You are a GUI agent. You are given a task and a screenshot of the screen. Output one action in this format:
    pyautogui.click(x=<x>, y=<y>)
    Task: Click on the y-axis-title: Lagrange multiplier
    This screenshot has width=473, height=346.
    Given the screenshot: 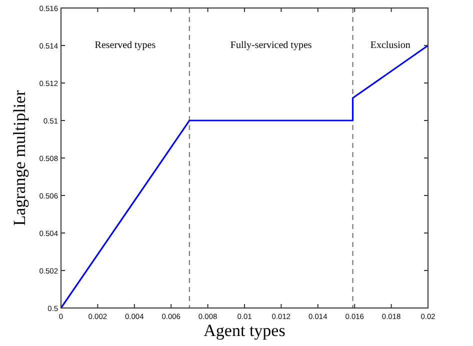 What is the action you would take?
    pyautogui.click(x=19, y=158)
    